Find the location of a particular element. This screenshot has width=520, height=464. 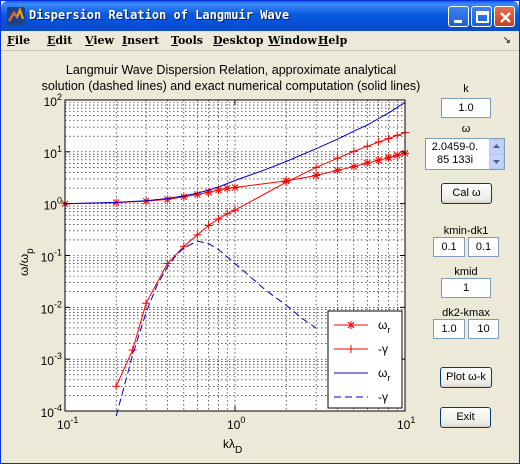

menu-view: View is located at coordinates (99, 40).